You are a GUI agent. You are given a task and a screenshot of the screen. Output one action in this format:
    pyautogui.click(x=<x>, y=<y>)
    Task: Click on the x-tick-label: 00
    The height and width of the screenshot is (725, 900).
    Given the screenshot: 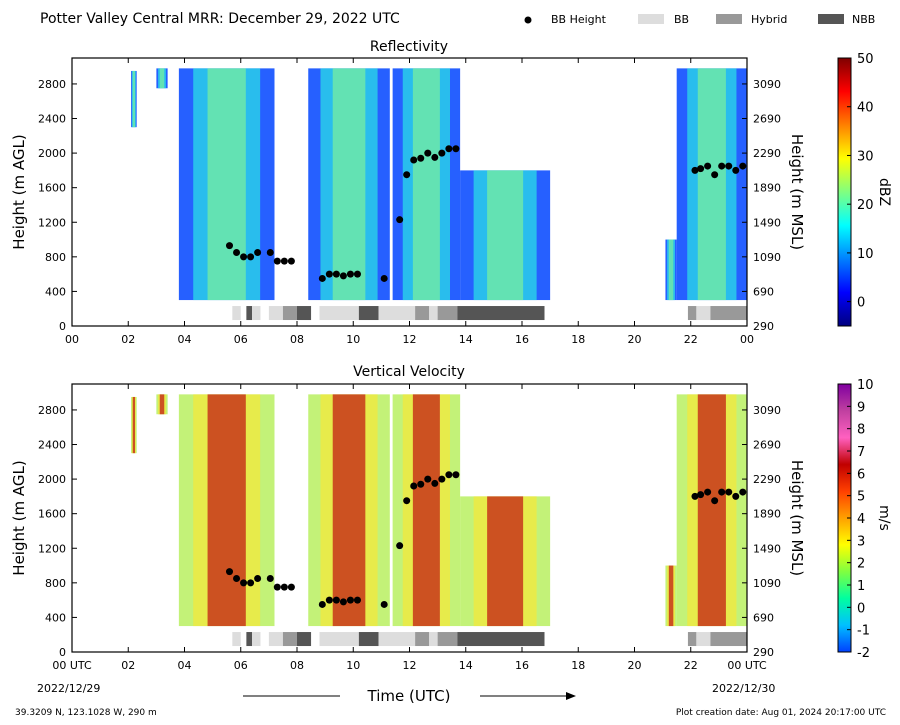 What is the action you would take?
    pyautogui.click(x=72, y=339)
    